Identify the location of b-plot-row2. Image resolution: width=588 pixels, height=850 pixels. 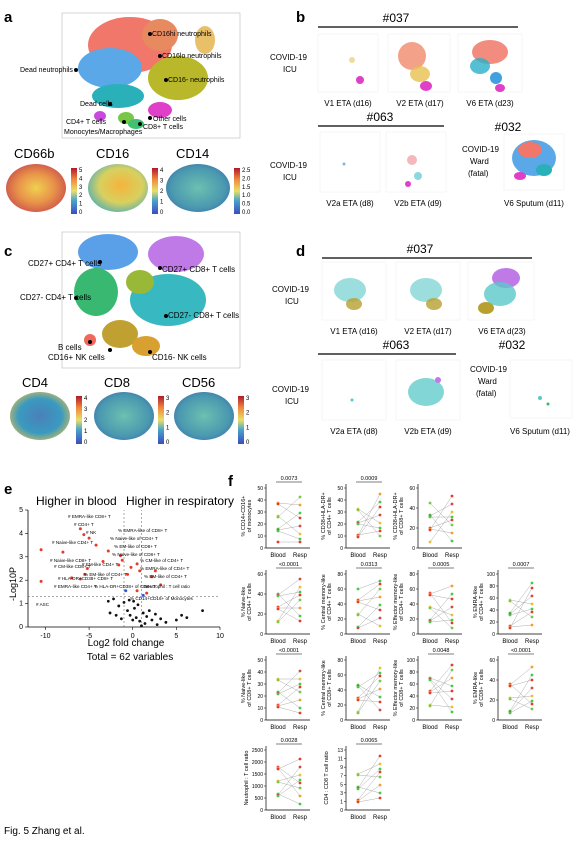
(442, 162).